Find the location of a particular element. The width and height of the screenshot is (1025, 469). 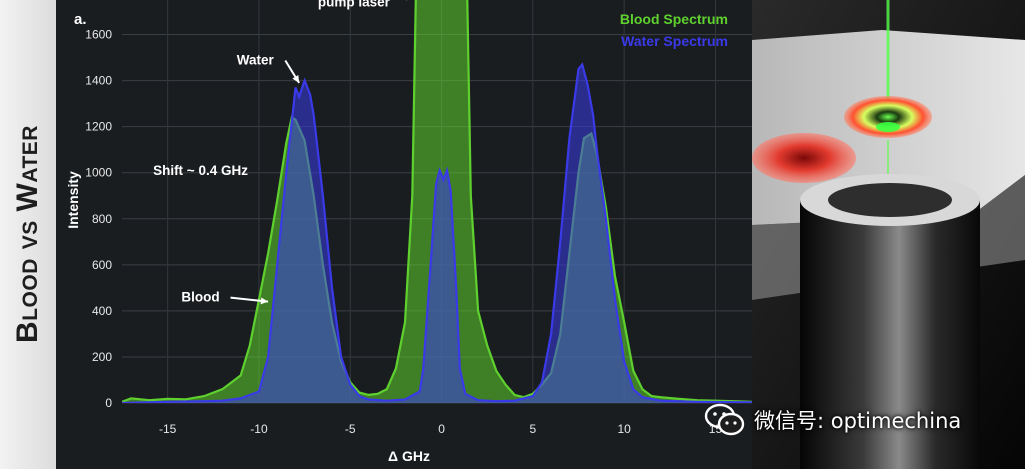

annotation-3: Blood is located at coordinates (200, 297).